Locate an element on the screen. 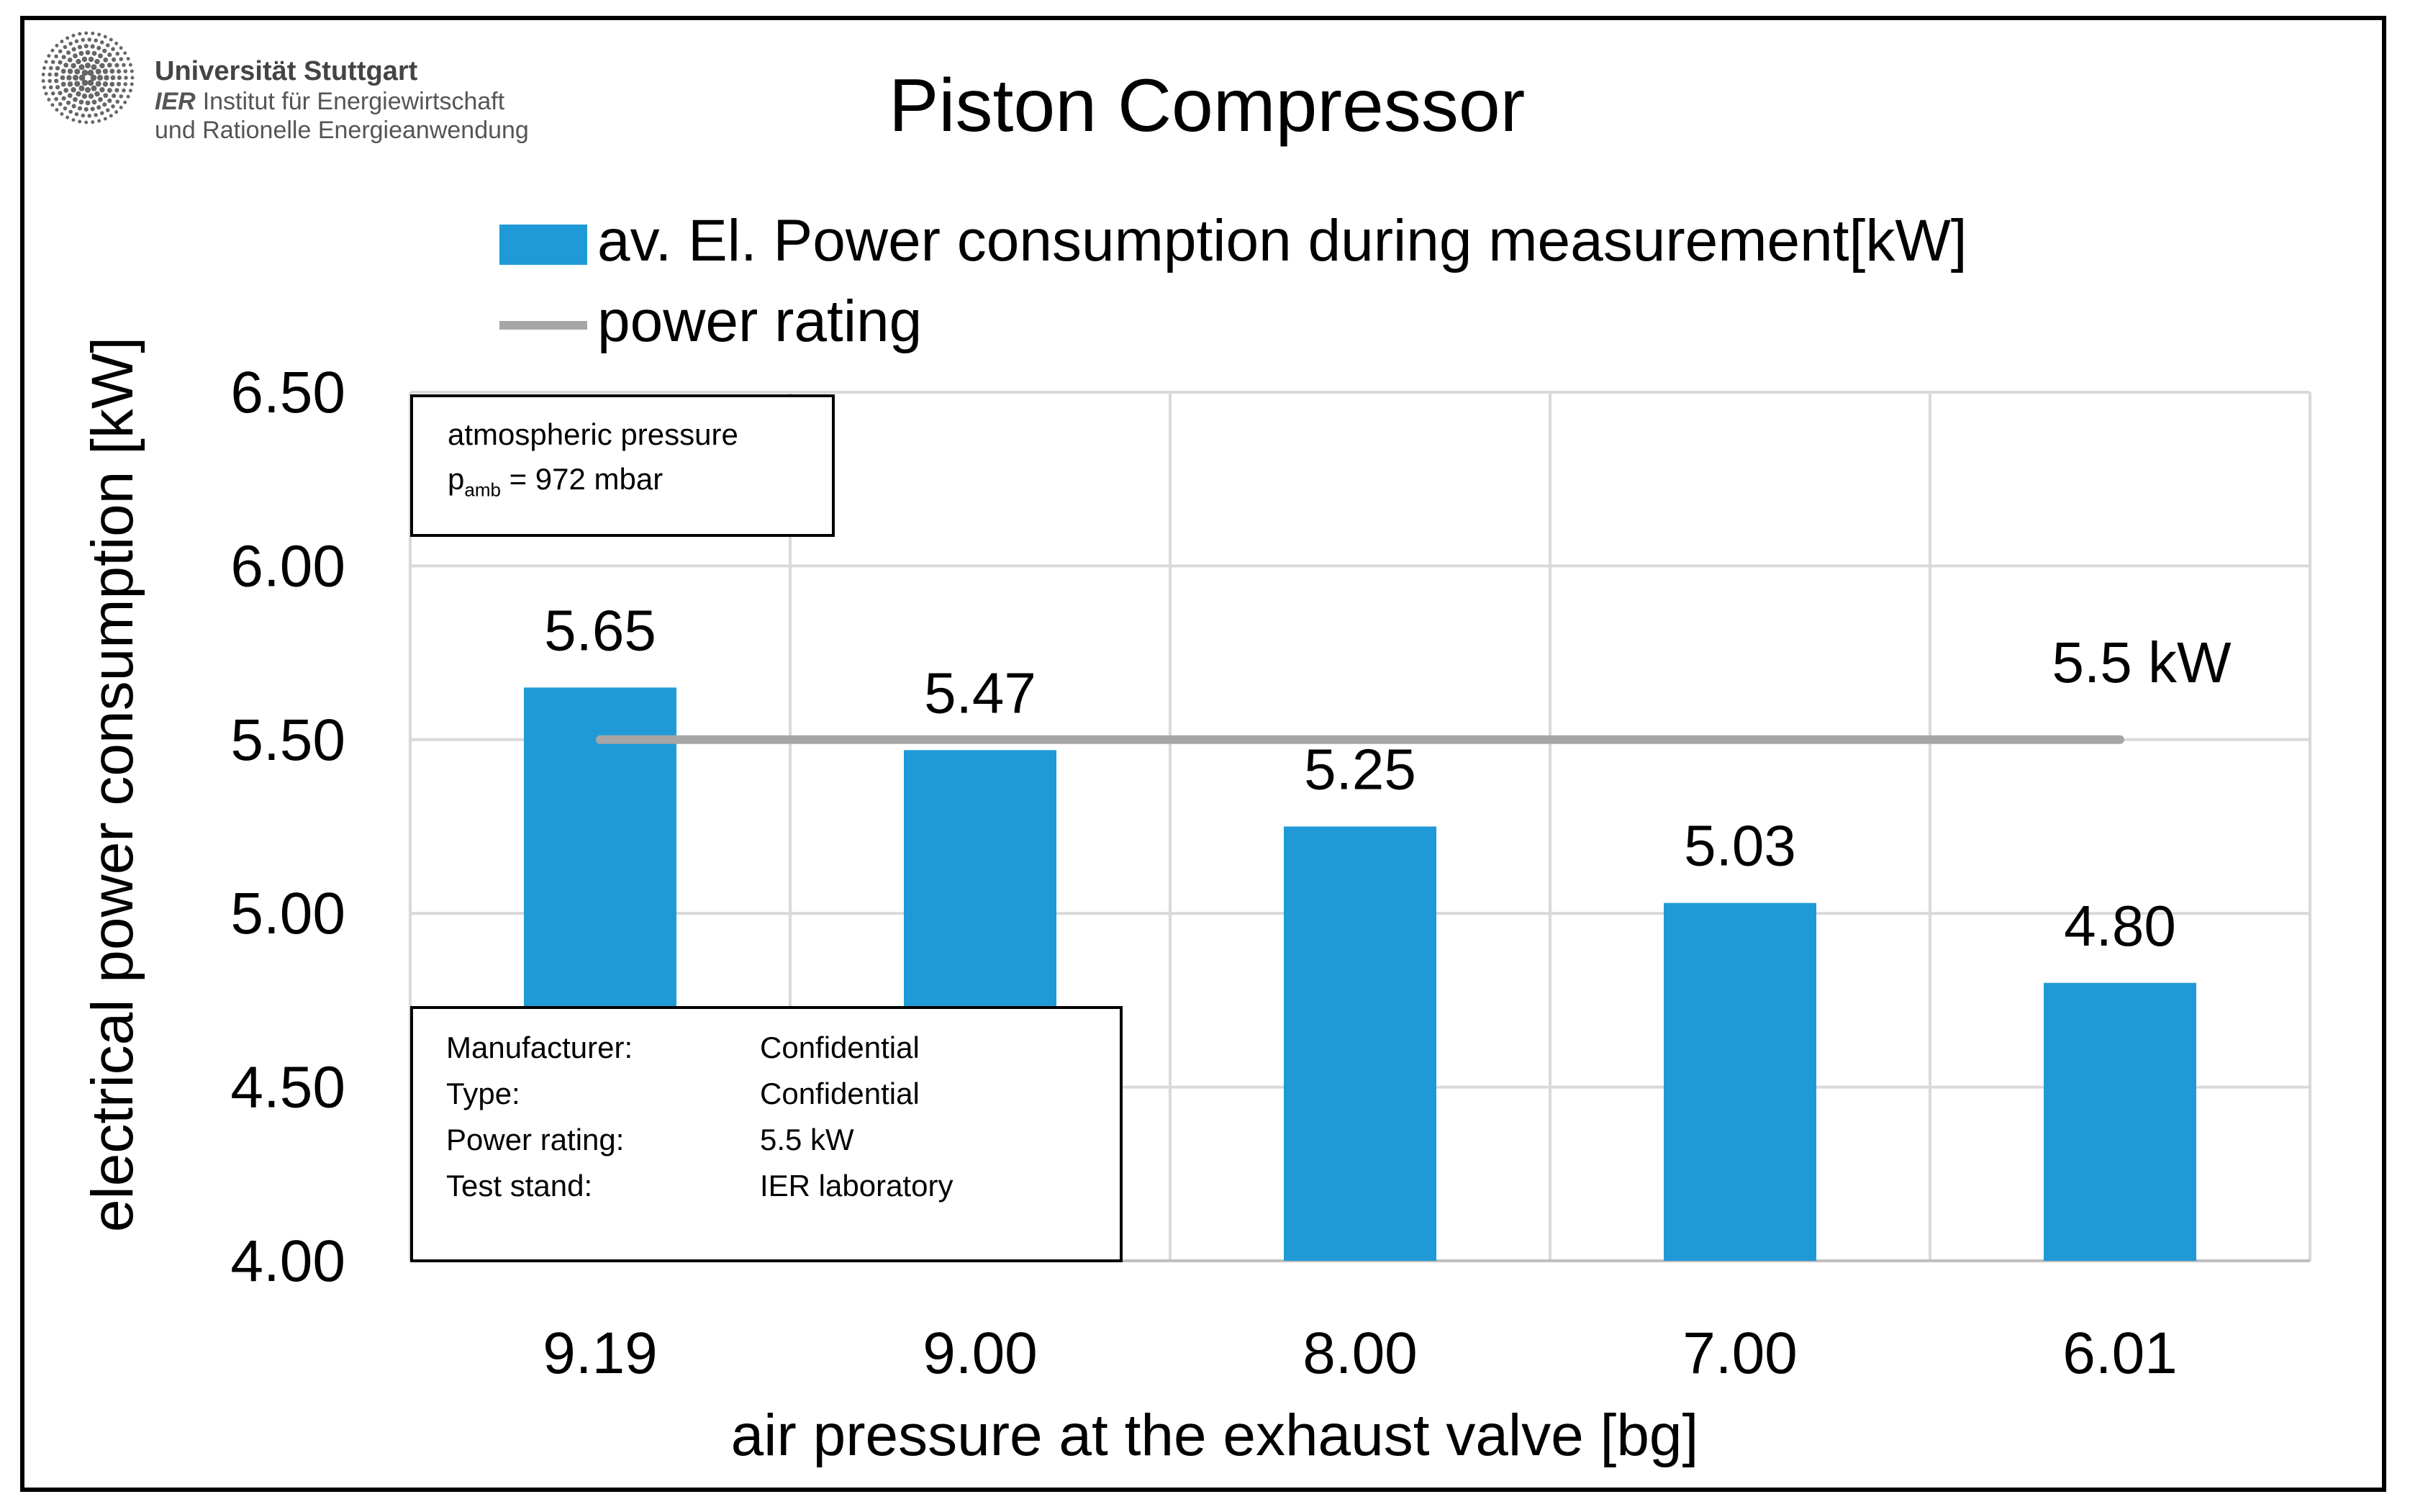  legend-line-label: power rating is located at coordinates (760, 322).